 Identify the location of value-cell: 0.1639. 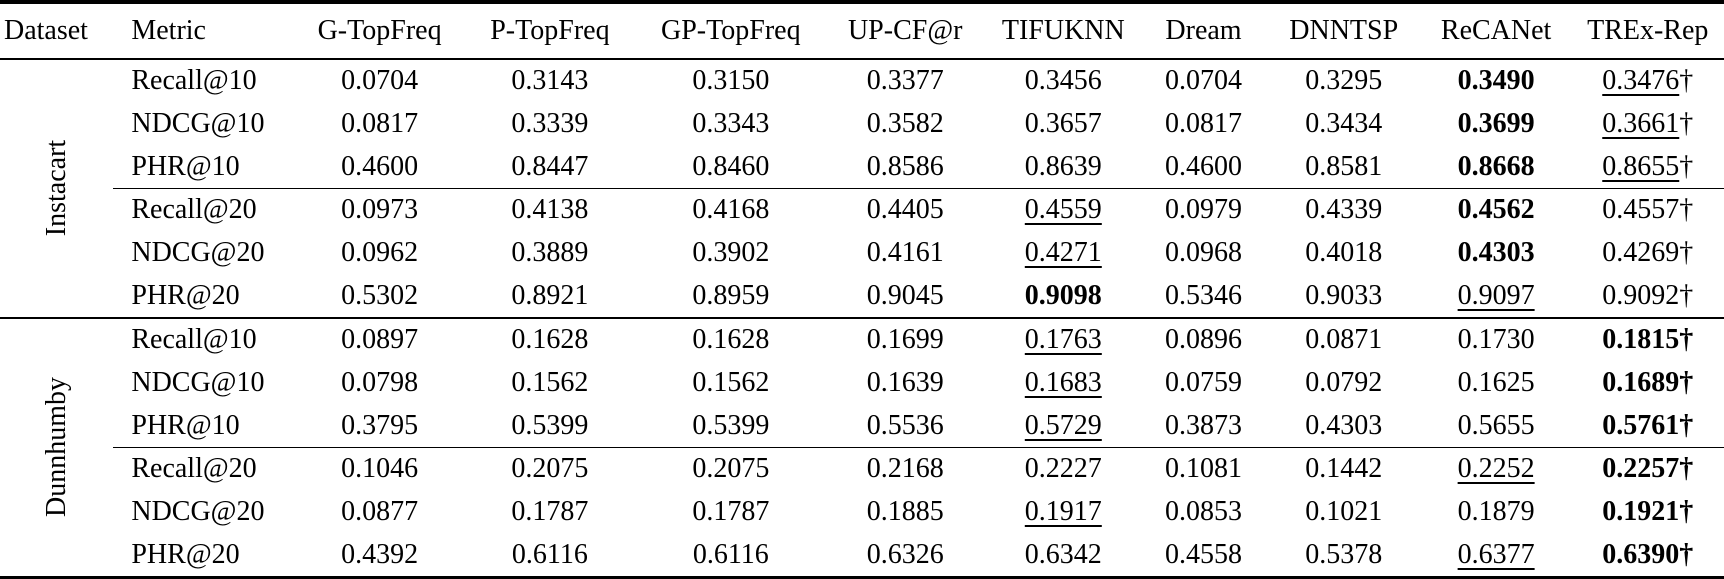
(905, 383).